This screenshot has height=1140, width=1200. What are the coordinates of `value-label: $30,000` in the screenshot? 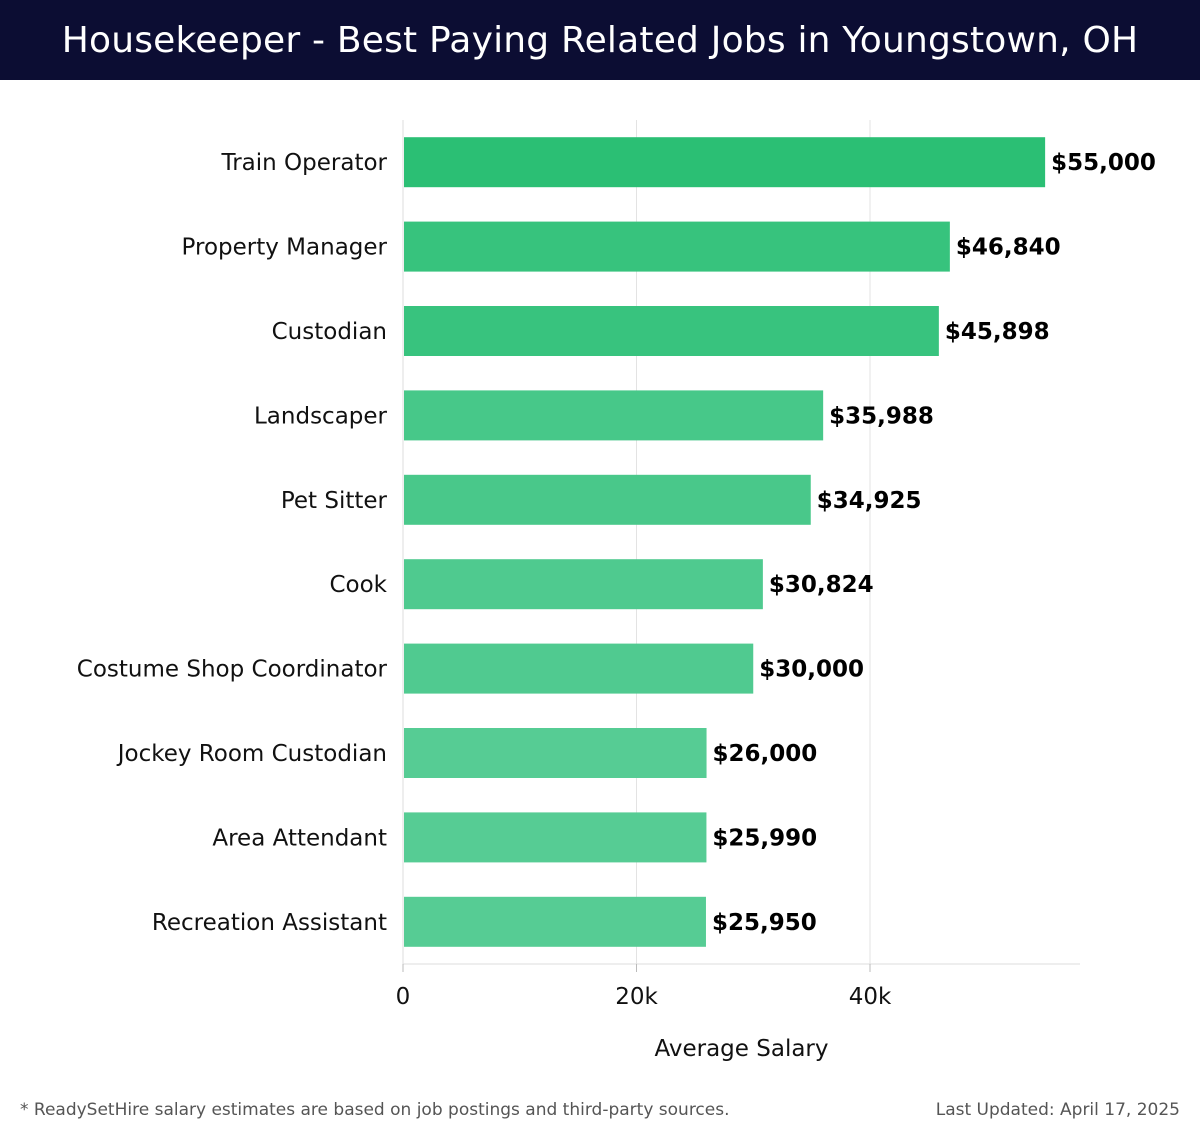 It's located at (811, 670).